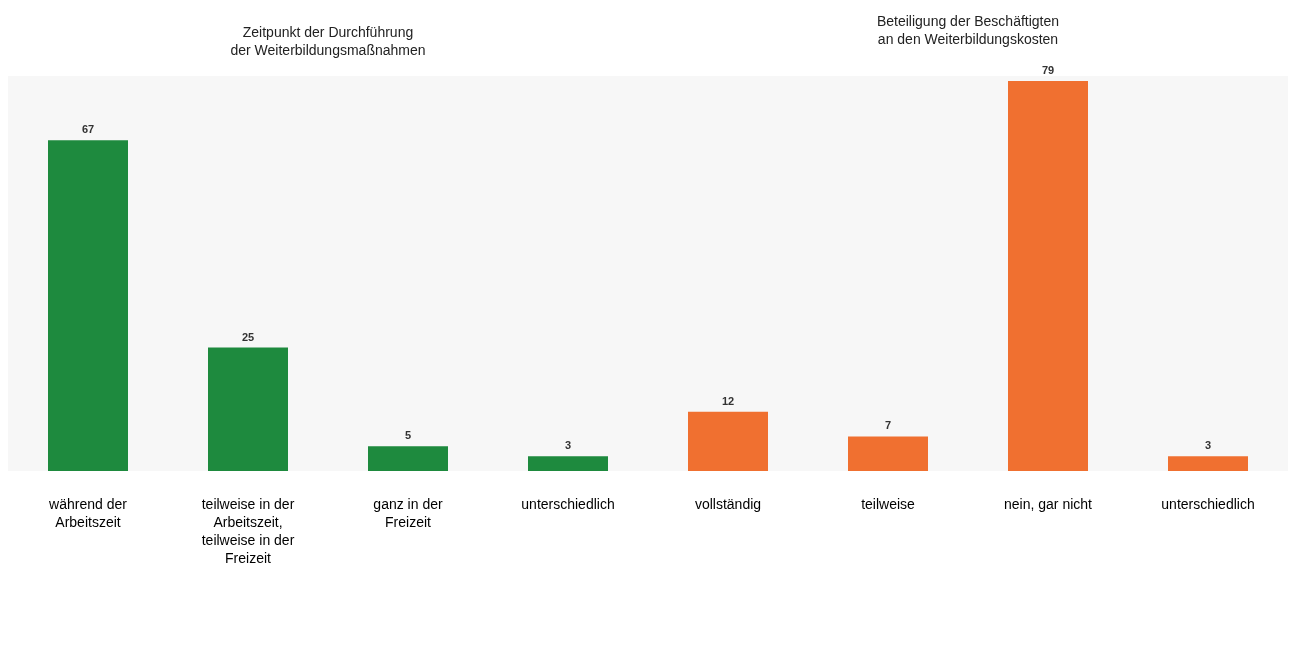  I want to click on data-label: 12, so click(728, 400).